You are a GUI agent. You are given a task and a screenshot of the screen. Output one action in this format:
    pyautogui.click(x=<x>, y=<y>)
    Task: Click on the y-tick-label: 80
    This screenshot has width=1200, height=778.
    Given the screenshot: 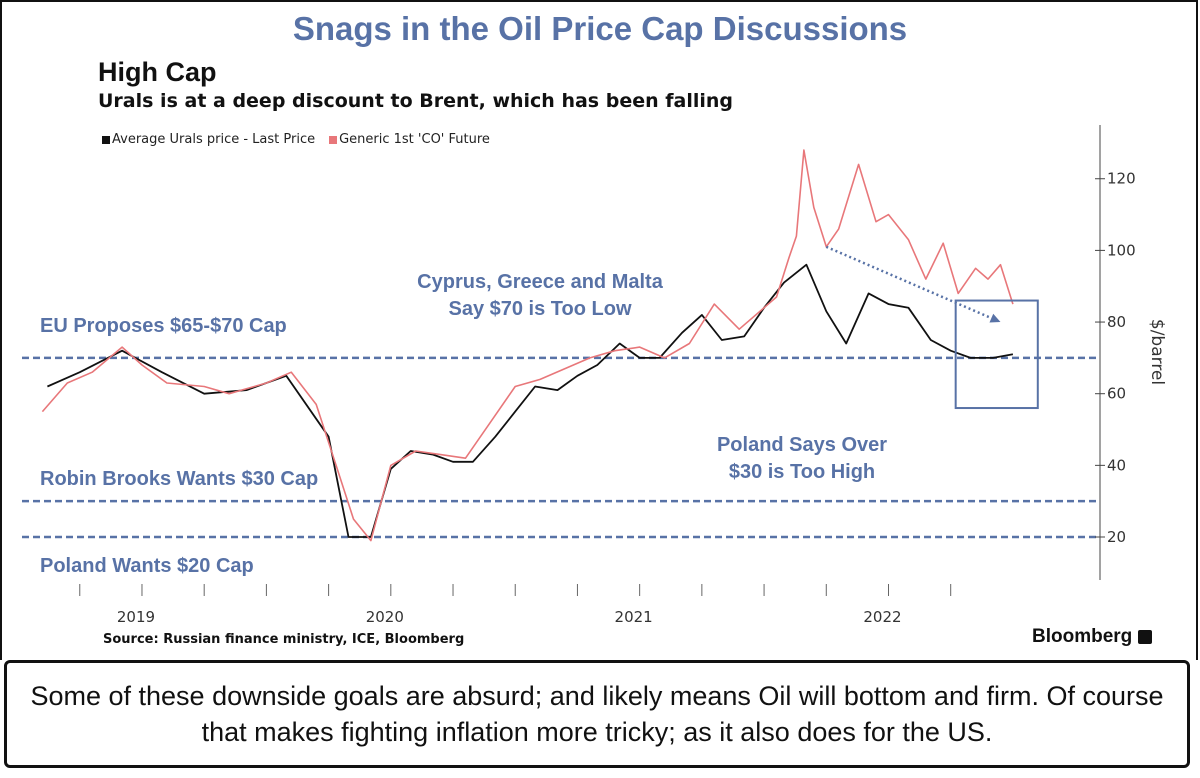 What is the action you would take?
    pyautogui.click(x=1116, y=322)
    